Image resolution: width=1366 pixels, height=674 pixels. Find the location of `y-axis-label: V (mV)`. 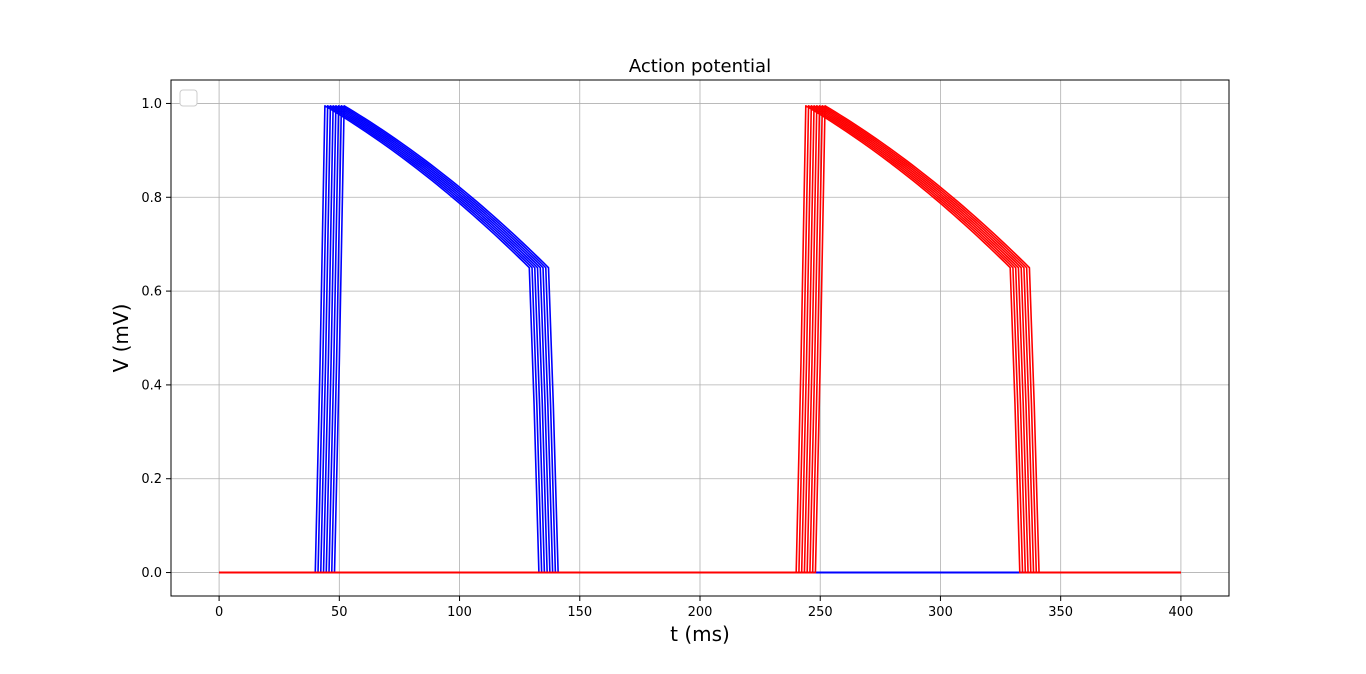

y-axis-label: V (mV) is located at coordinates (121, 338).